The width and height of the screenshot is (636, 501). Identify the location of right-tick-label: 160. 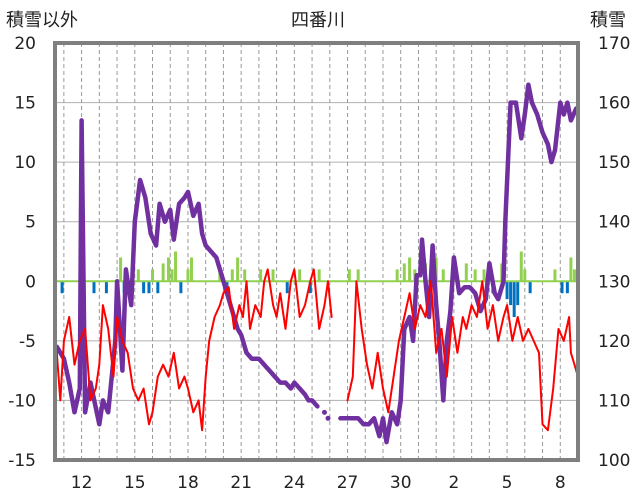
(614, 104).